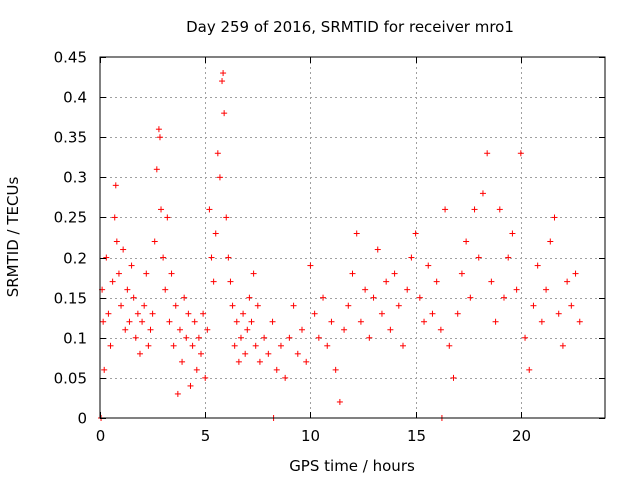 The height and width of the screenshot is (480, 640). I want to click on y-tick-label: 0.15, so click(70, 299).